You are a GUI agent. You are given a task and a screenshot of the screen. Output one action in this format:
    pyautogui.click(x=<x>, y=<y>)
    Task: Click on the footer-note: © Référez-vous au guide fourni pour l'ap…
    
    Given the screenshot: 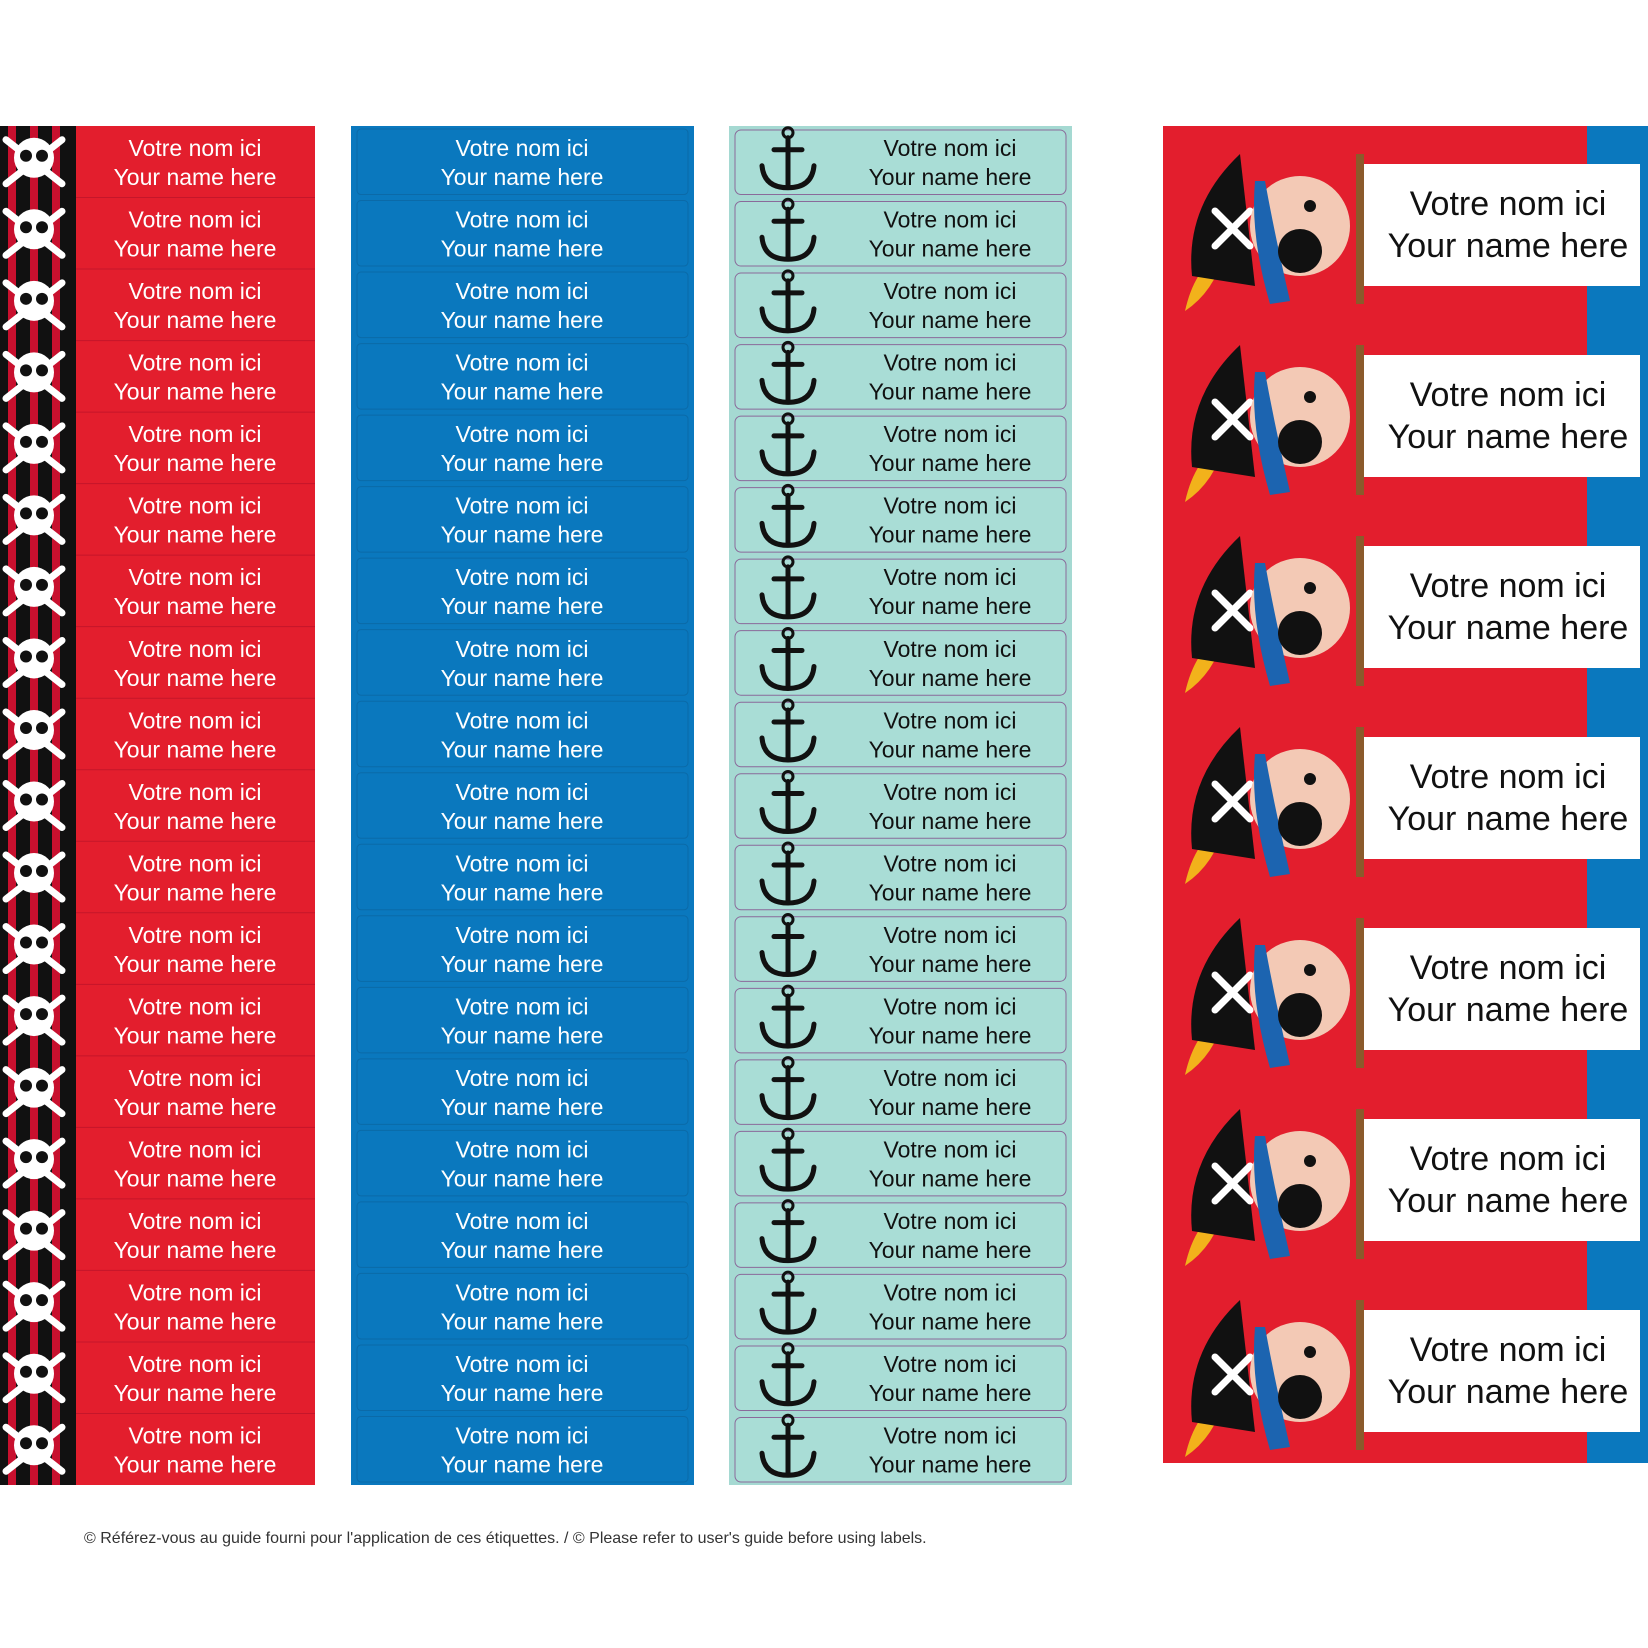 What is the action you would take?
    pyautogui.click(x=505, y=1538)
    